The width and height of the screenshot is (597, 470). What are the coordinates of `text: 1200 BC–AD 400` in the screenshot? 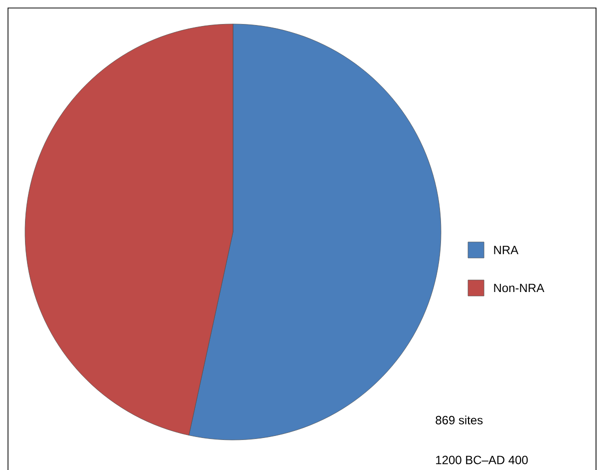 It's located at (482, 460).